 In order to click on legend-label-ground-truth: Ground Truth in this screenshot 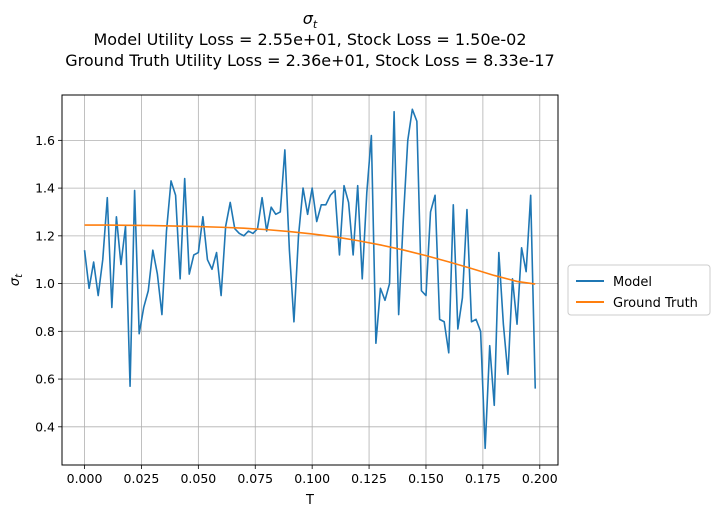, I will do `click(655, 303)`.